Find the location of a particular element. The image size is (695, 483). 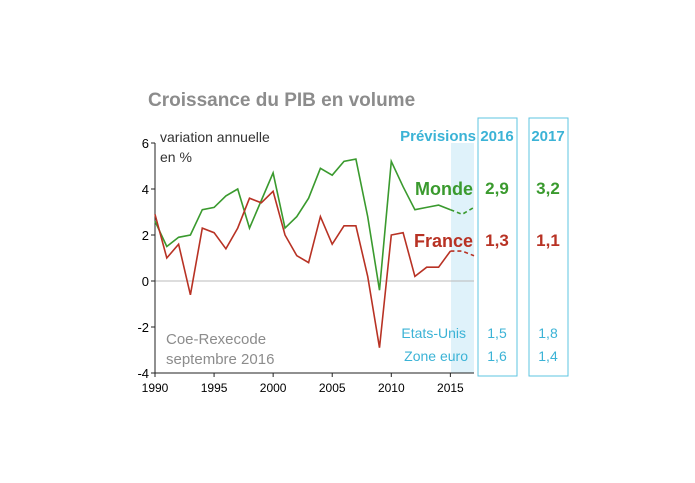

source-line1: Coe-Rexecode is located at coordinates (216, 339).